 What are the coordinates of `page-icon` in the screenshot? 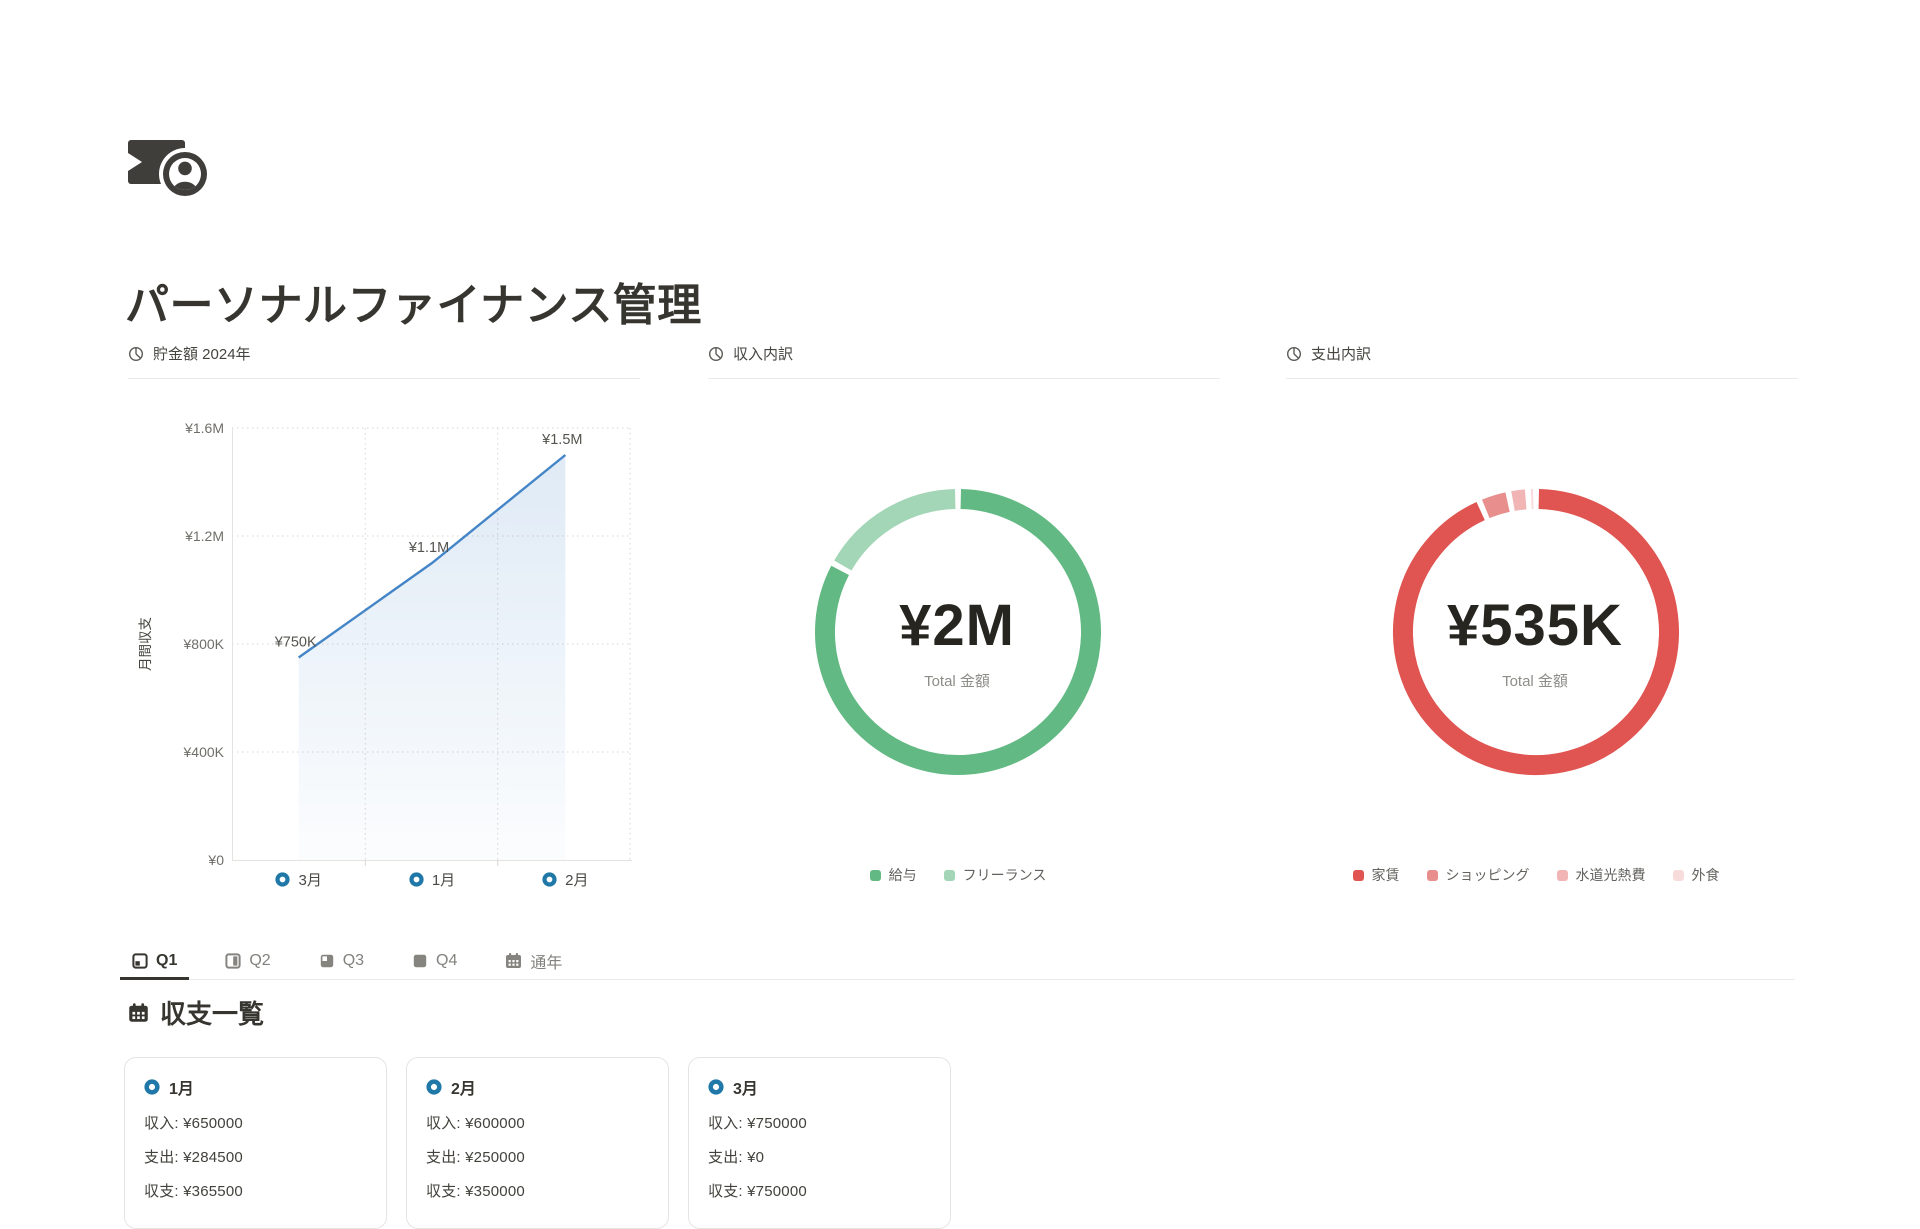 It's located at (170, 168).